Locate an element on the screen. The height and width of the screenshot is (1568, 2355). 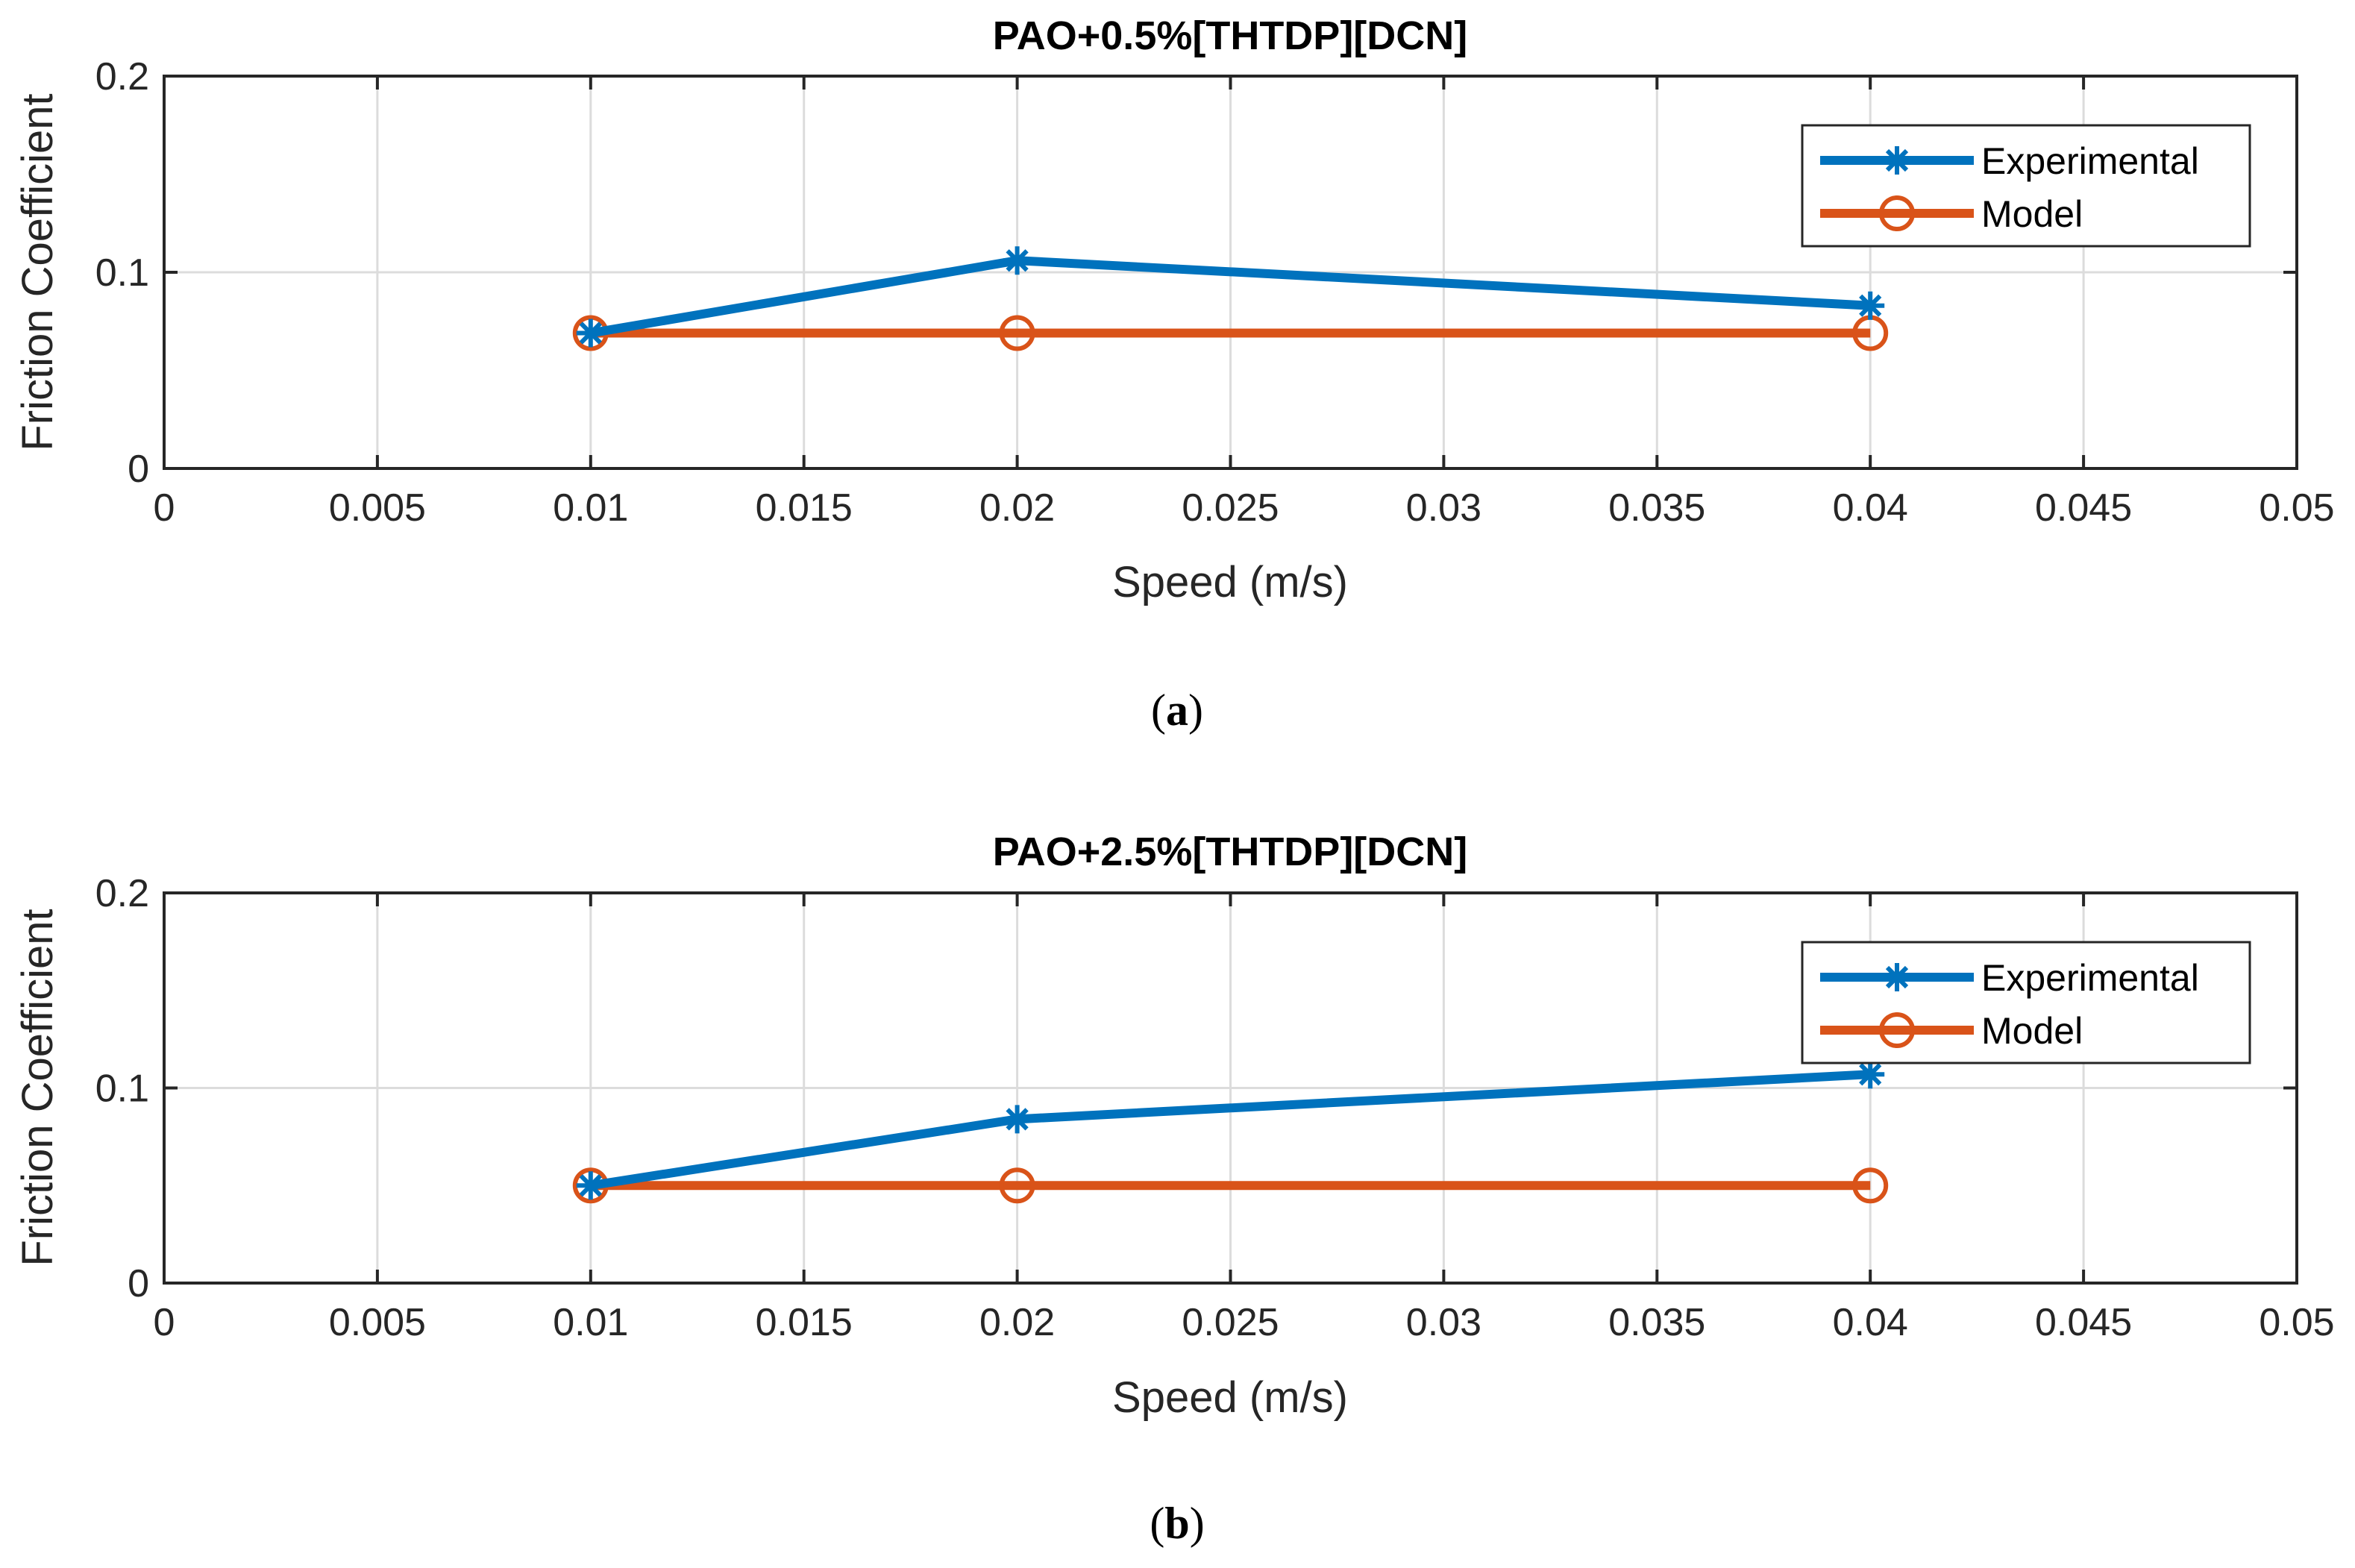
chart-title: PAO+0.5%[THTDP][DCN] is located at coordinates (1230, 35).